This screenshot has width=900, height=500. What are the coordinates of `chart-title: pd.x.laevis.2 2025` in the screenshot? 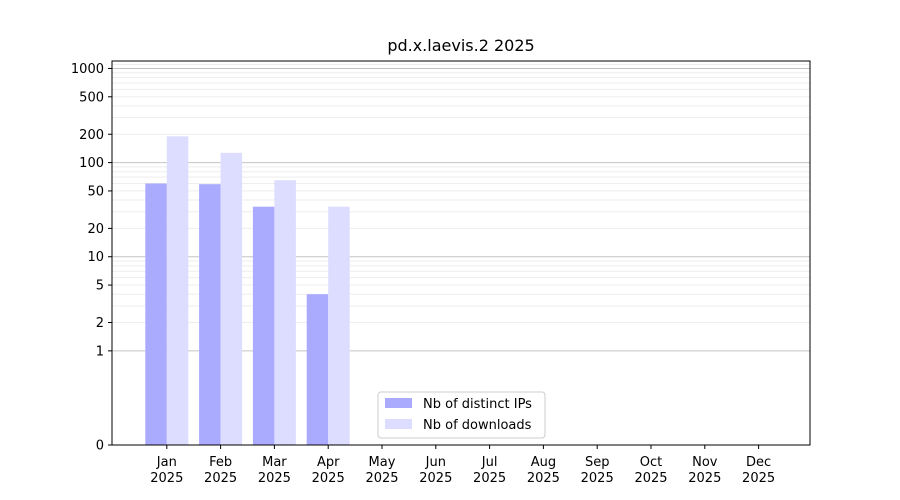 It's located at (460, 45).